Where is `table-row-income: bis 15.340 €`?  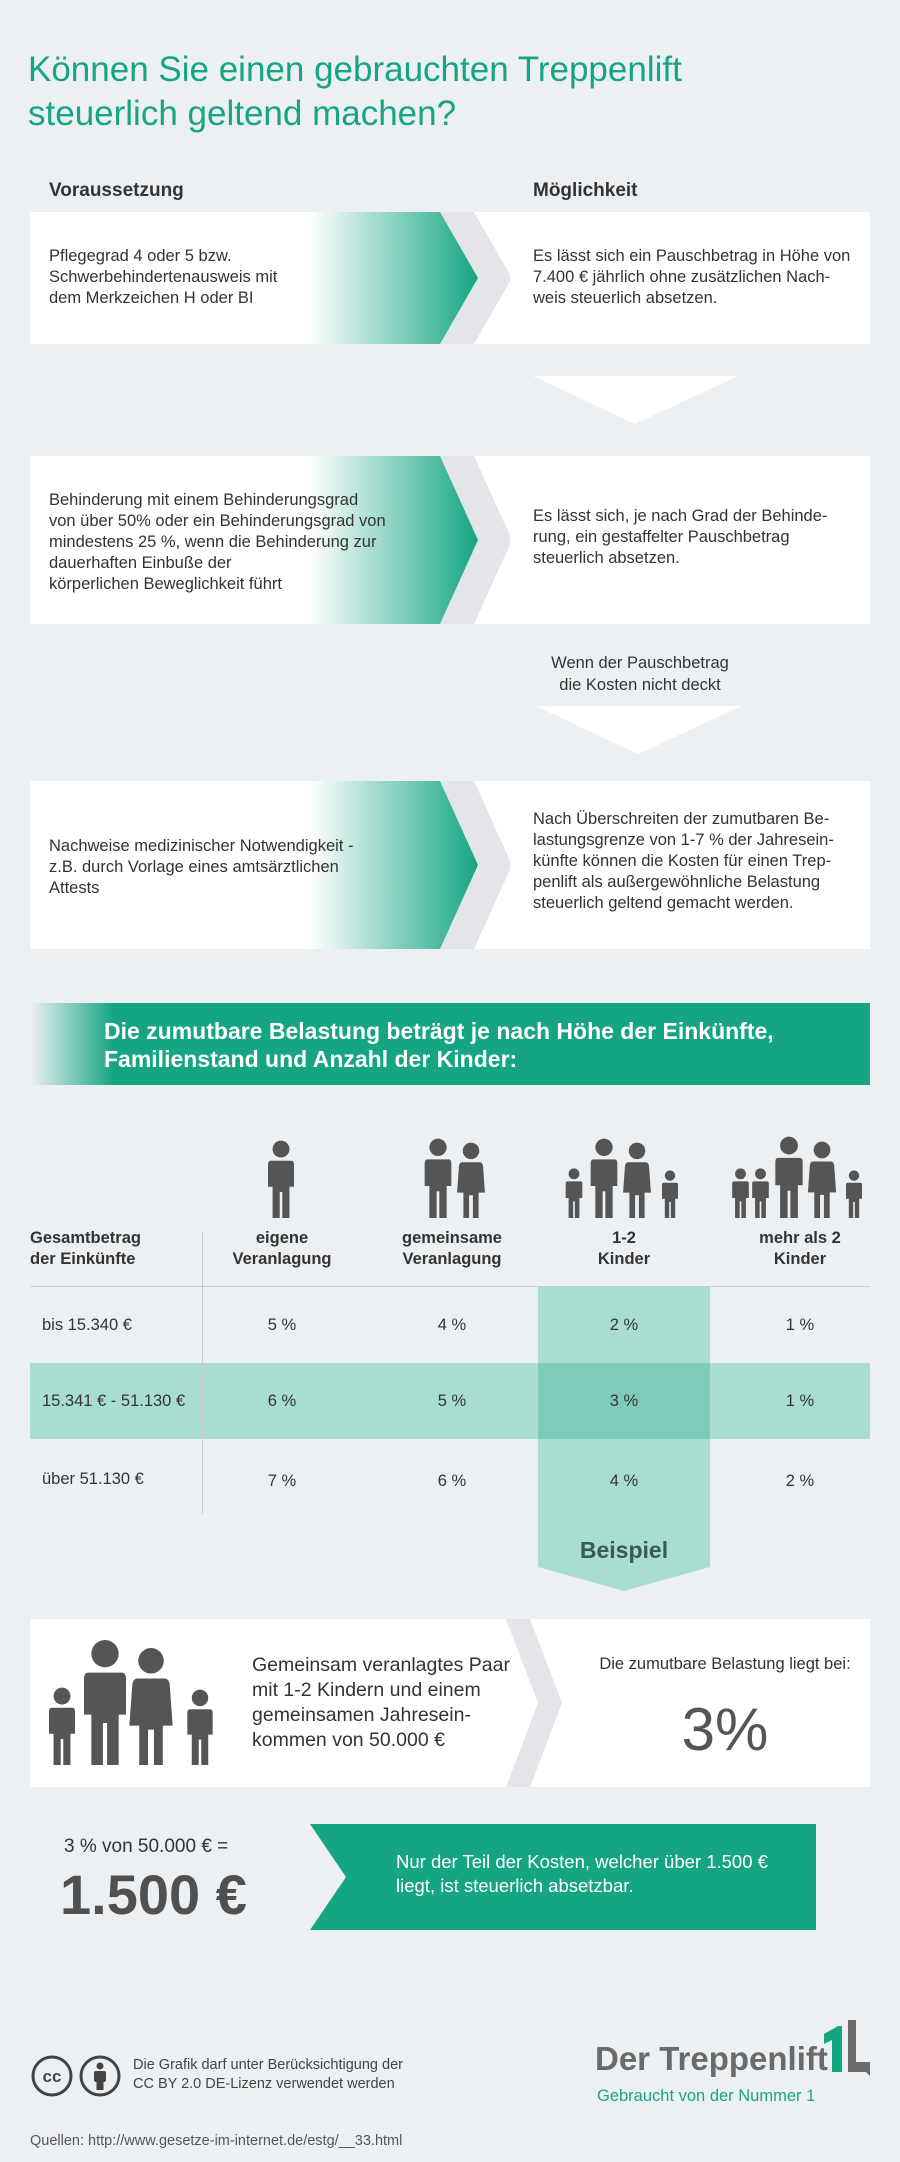
table-row-income: bis 15.340 € is located at coordinates (87, 1325).